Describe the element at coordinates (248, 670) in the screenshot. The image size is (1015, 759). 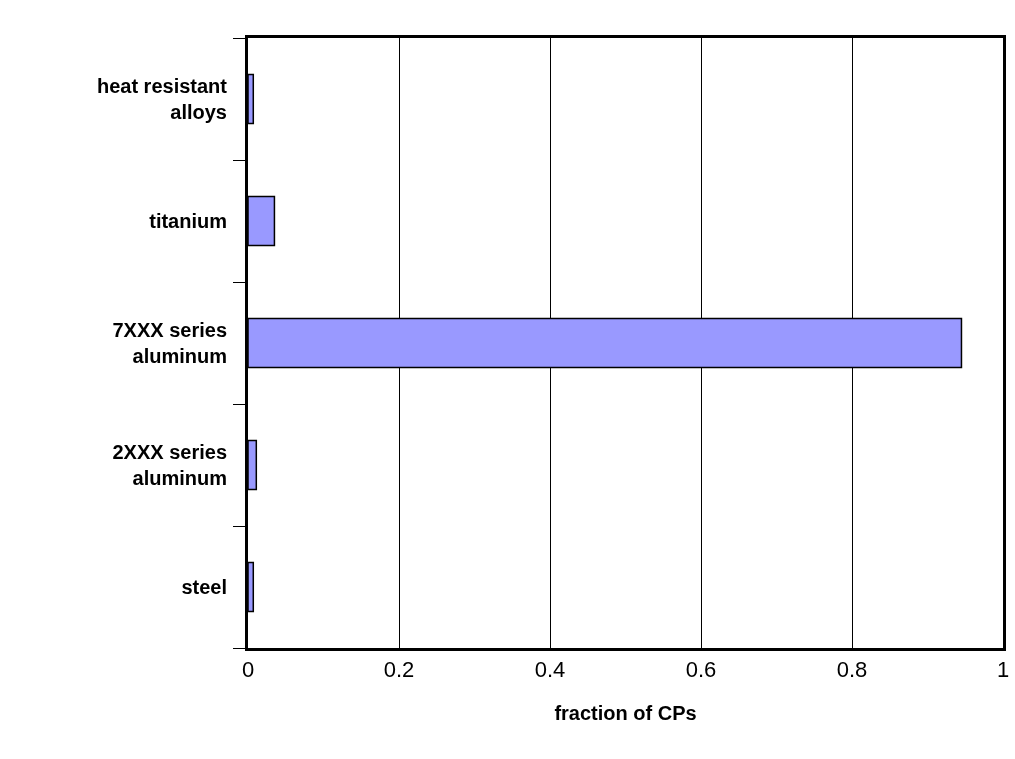
I see `x-tick-label: 0` at that location.